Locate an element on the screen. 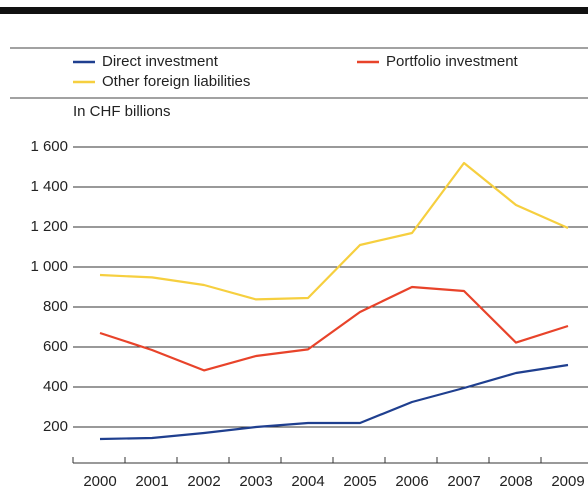 This screenshot has width=588, height=491. legend-label: Other foreign liabilities is located at coordinates (176, 81).